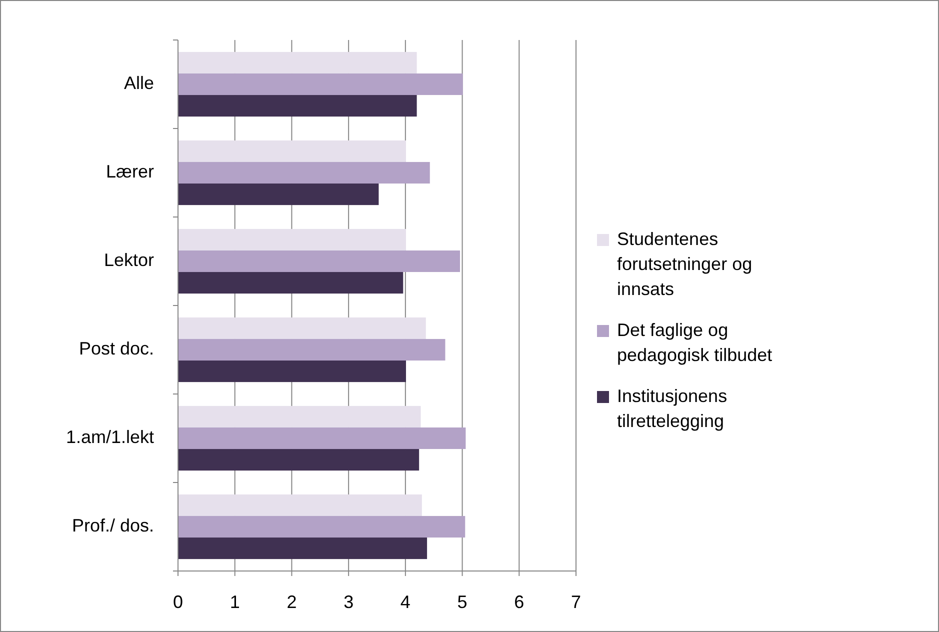 The image size is (939, 632). Describe the element at coordinates (694, 342) in the screenshot. I see `legend-label: Det faglige og pedagogisk tilbudet` at that location.